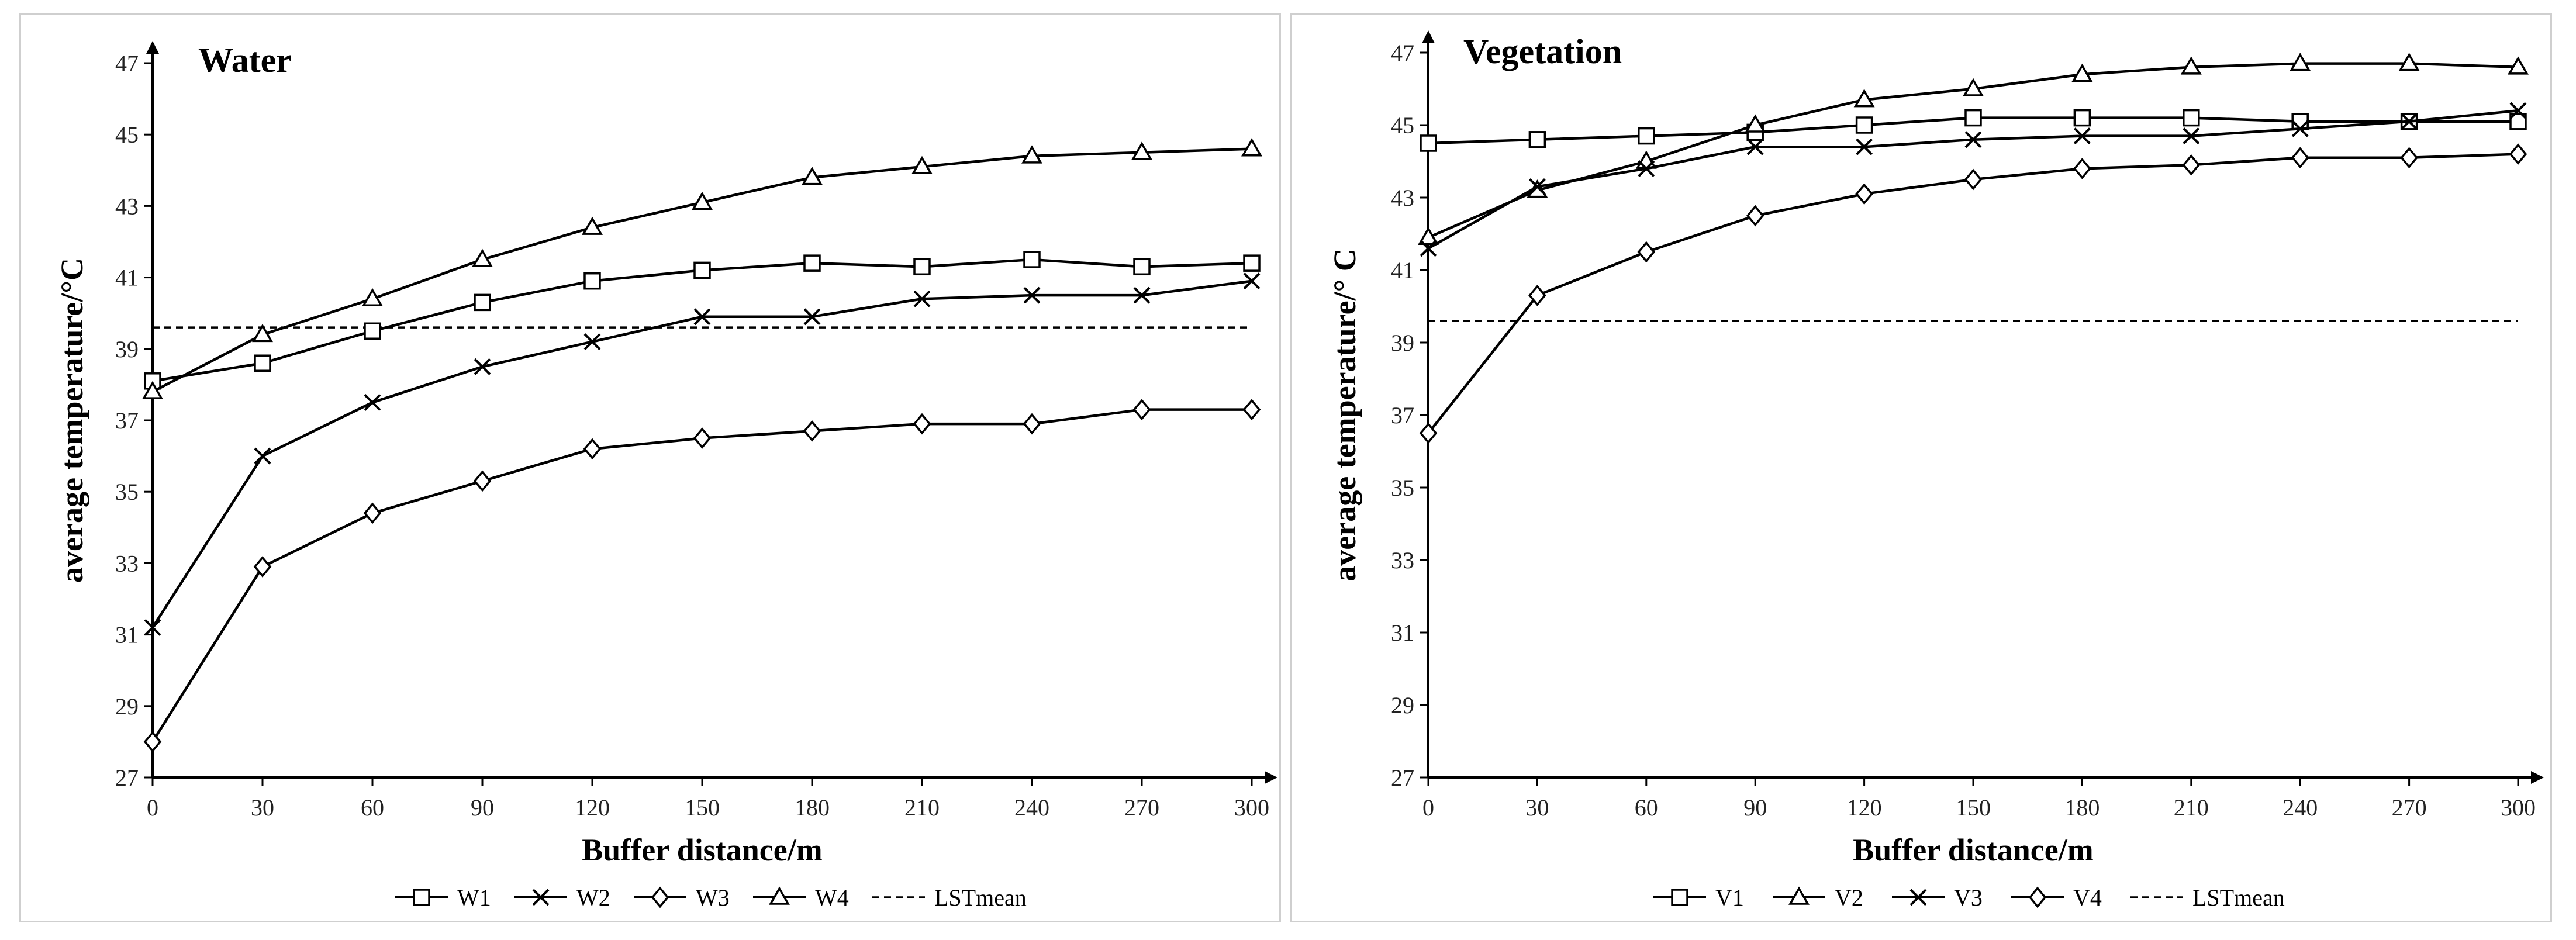 This screenshot has height=940, width=2576. Describe the element at coordinates (1968, 897) in the screenshot. I see `legend-label: V3` at that location.